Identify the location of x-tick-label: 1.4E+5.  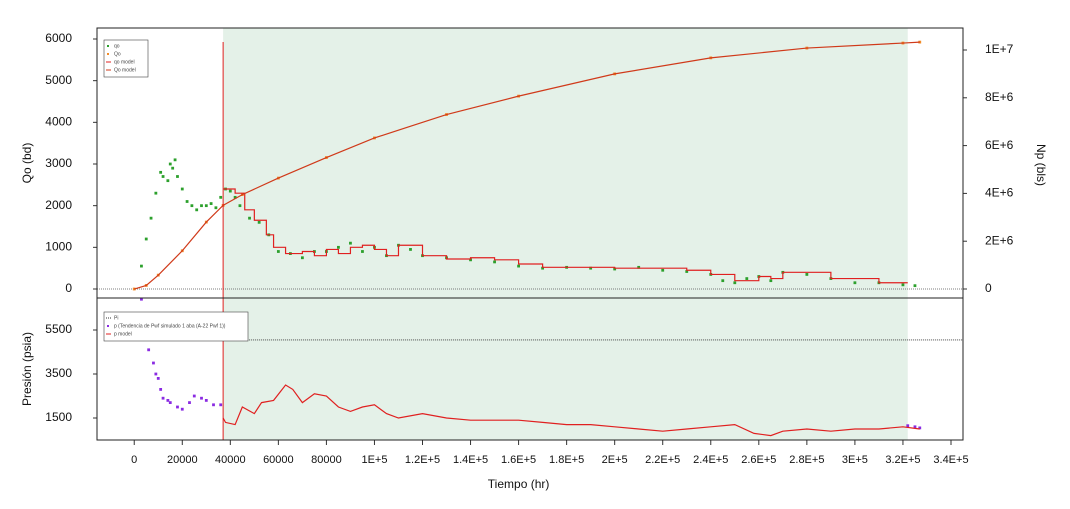
(470, 460).